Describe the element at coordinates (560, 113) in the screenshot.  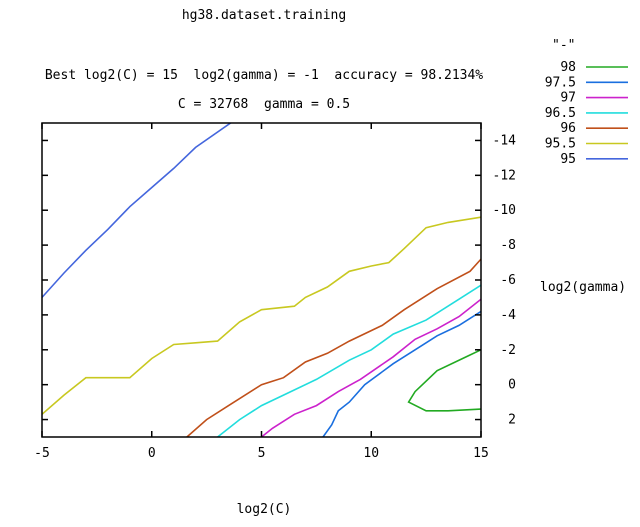
I see `legend-label-96.5: 96.5` at that location.